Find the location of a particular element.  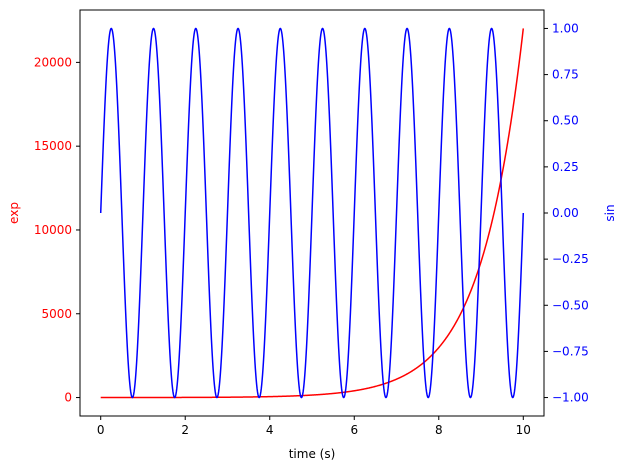

y-right-tick-label: 0.50 is located at coordinates (565, 121).